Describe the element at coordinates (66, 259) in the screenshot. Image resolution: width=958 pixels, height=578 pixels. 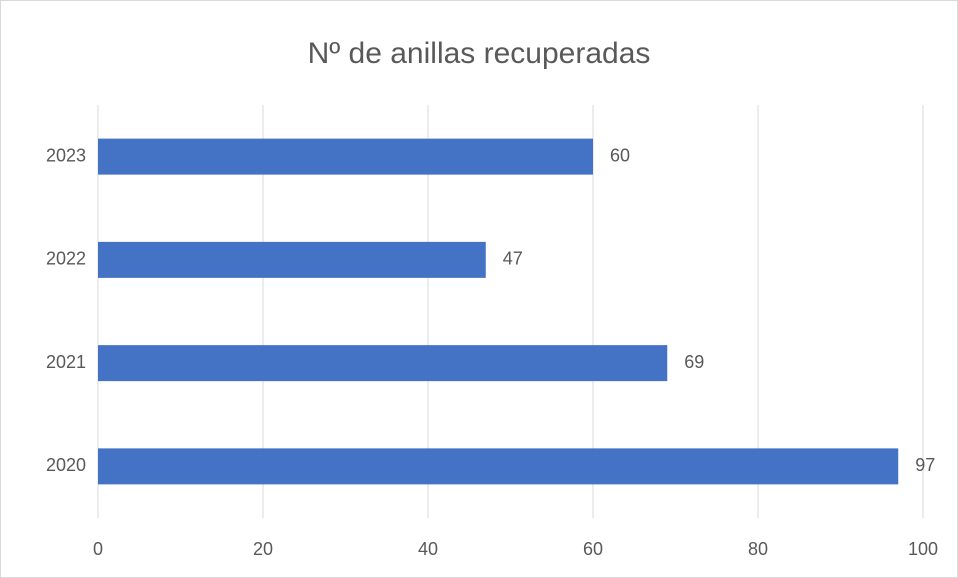
I see `y-tick-label: 2022` at that location.